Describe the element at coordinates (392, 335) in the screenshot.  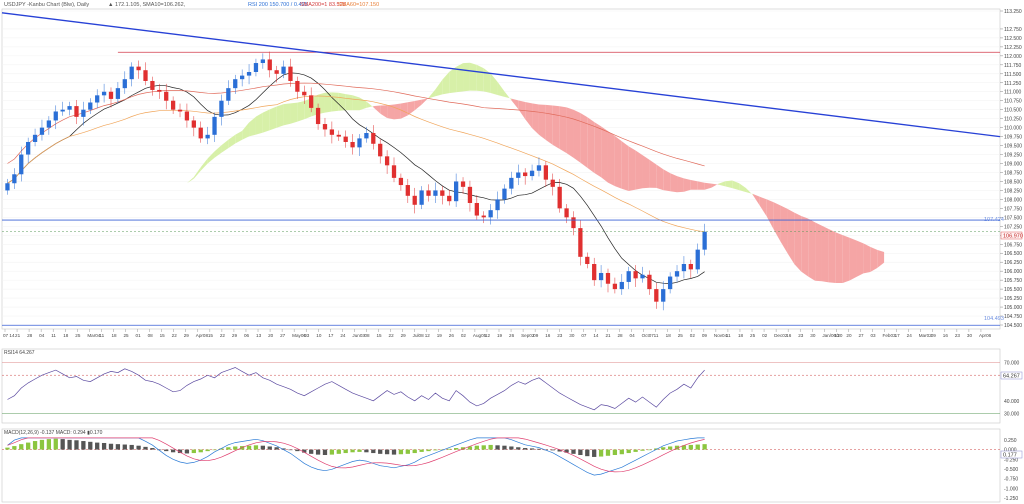
I see `time-tick-label: 22` at that location.